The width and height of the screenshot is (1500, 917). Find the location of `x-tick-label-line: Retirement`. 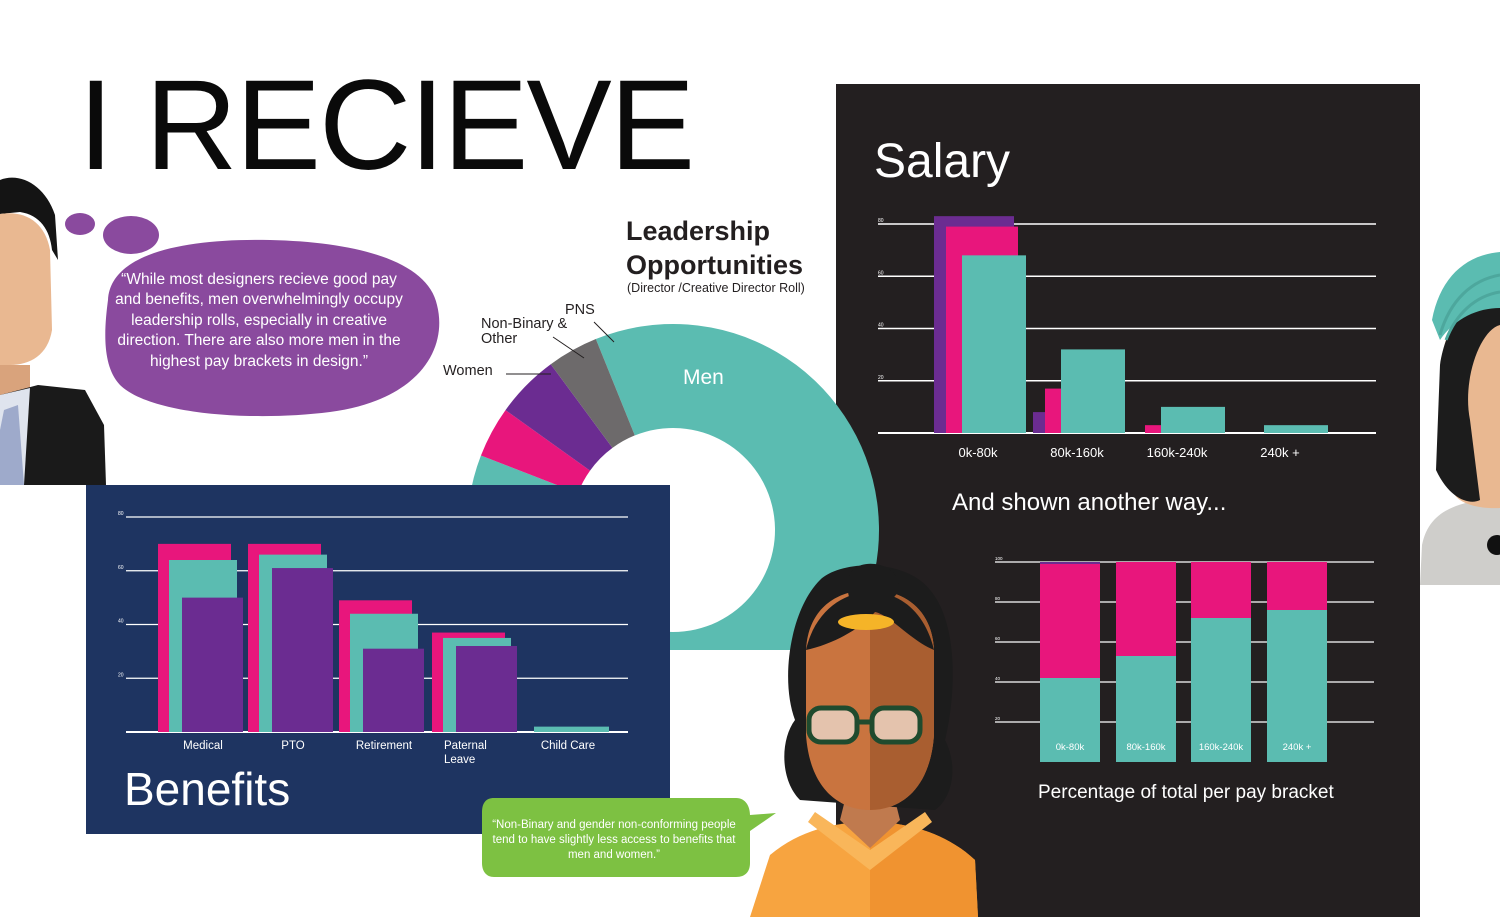

x-tick-label-line: Retirement is located at coordinates (384, 746).